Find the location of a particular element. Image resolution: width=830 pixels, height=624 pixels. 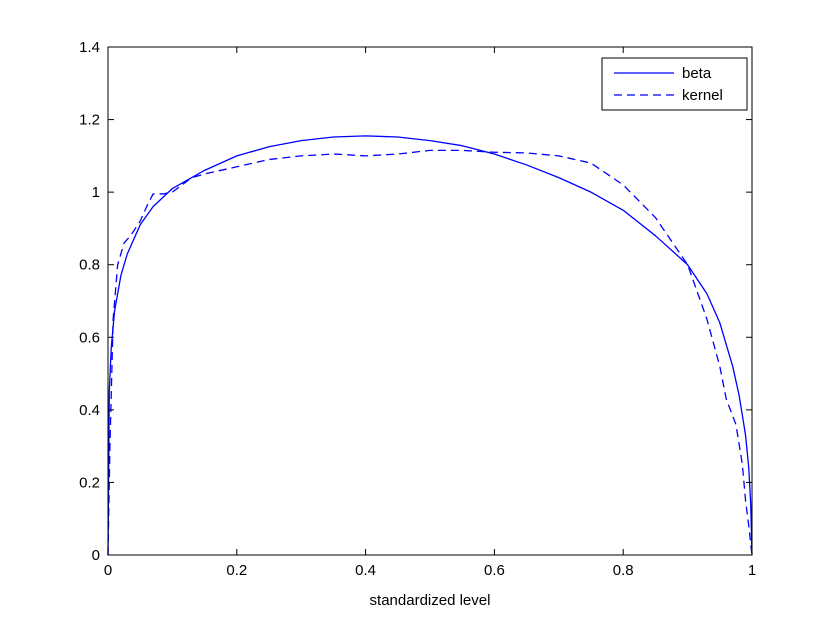

x-tick-label: 0.4 is located at coordinates (365, 570).